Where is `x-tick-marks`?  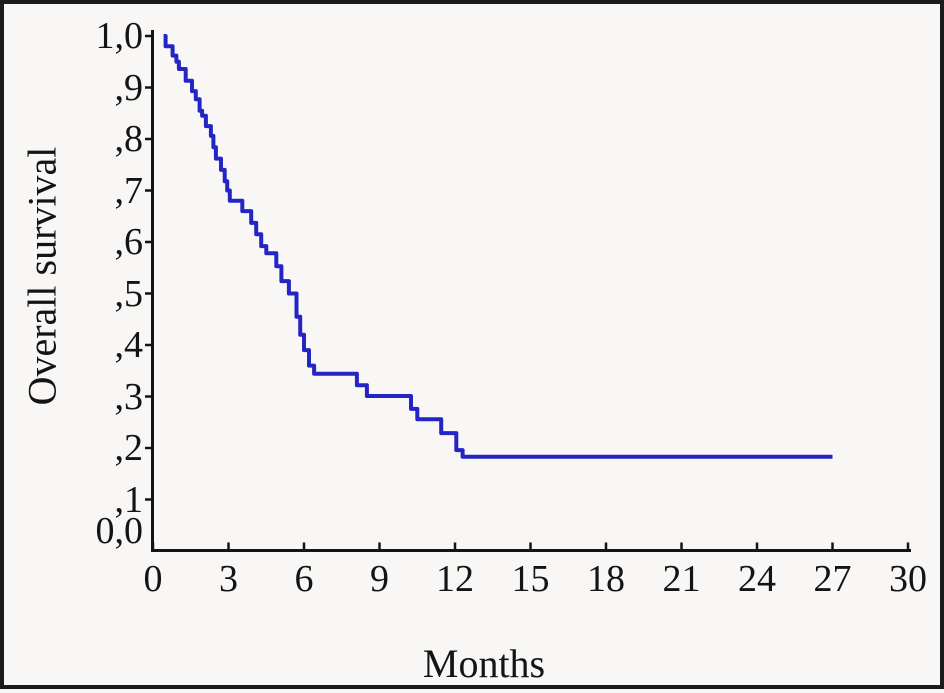
x-tick-marks is located at coordinates (530, 546).